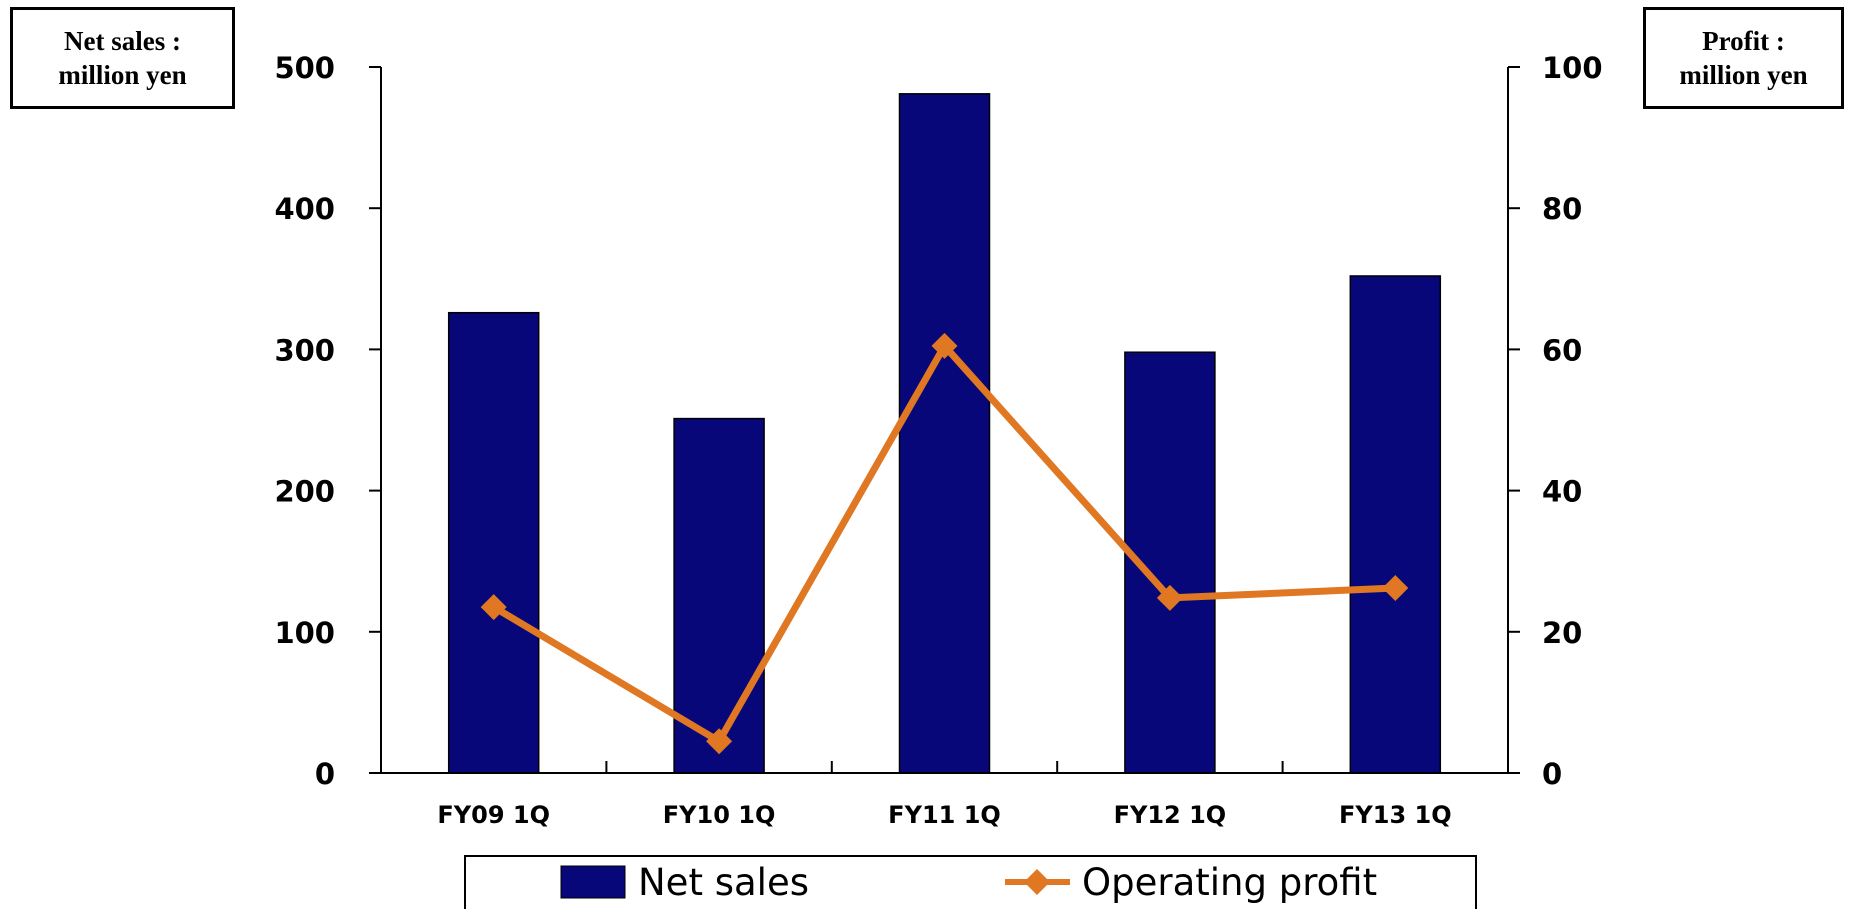  What do you see at coordinates (1562, 350) in the screenshot?
I see `right-tick-label-60: 60` at bounding box center [1562, 350].